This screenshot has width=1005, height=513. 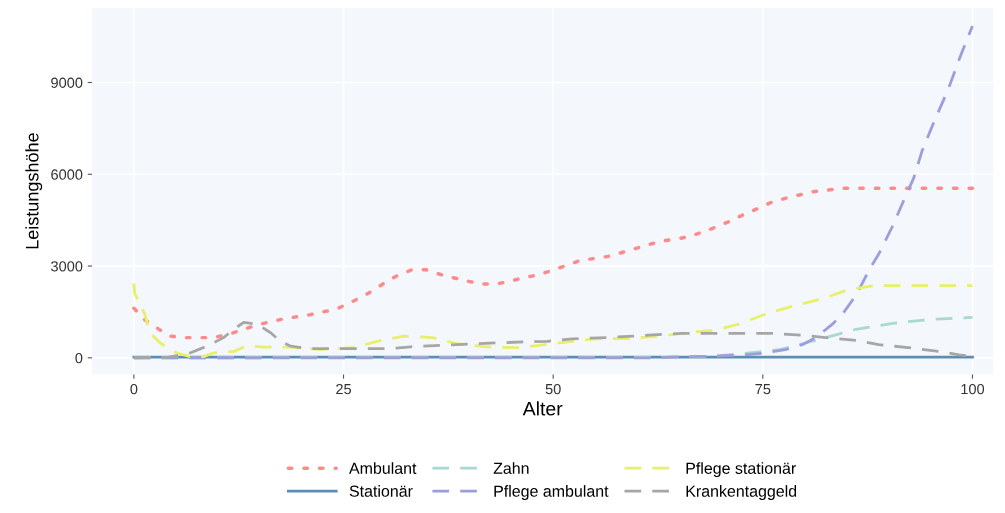 I want to click on x-tick-label: 25, so click(x=344, y=389).